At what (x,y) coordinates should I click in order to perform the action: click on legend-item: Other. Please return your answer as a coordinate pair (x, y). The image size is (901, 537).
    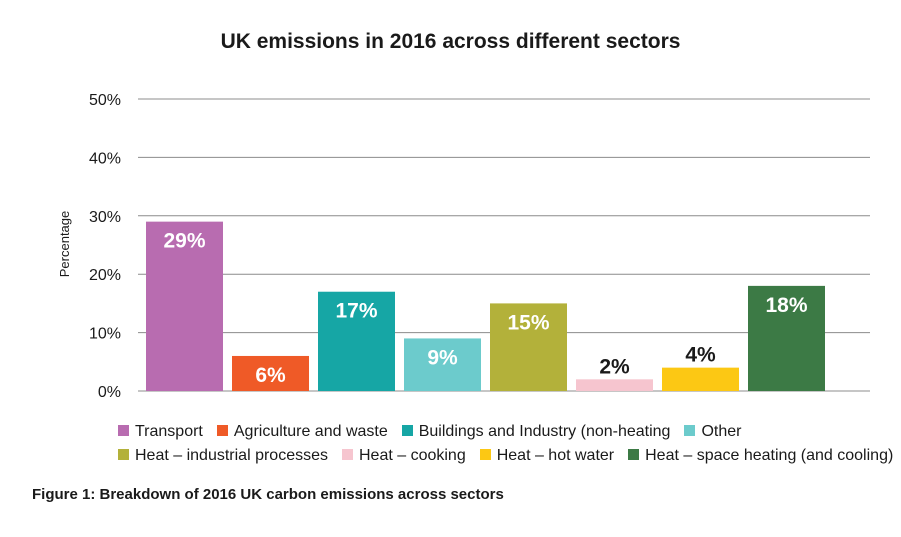
    Looking at the image, I should click on (712, 432).